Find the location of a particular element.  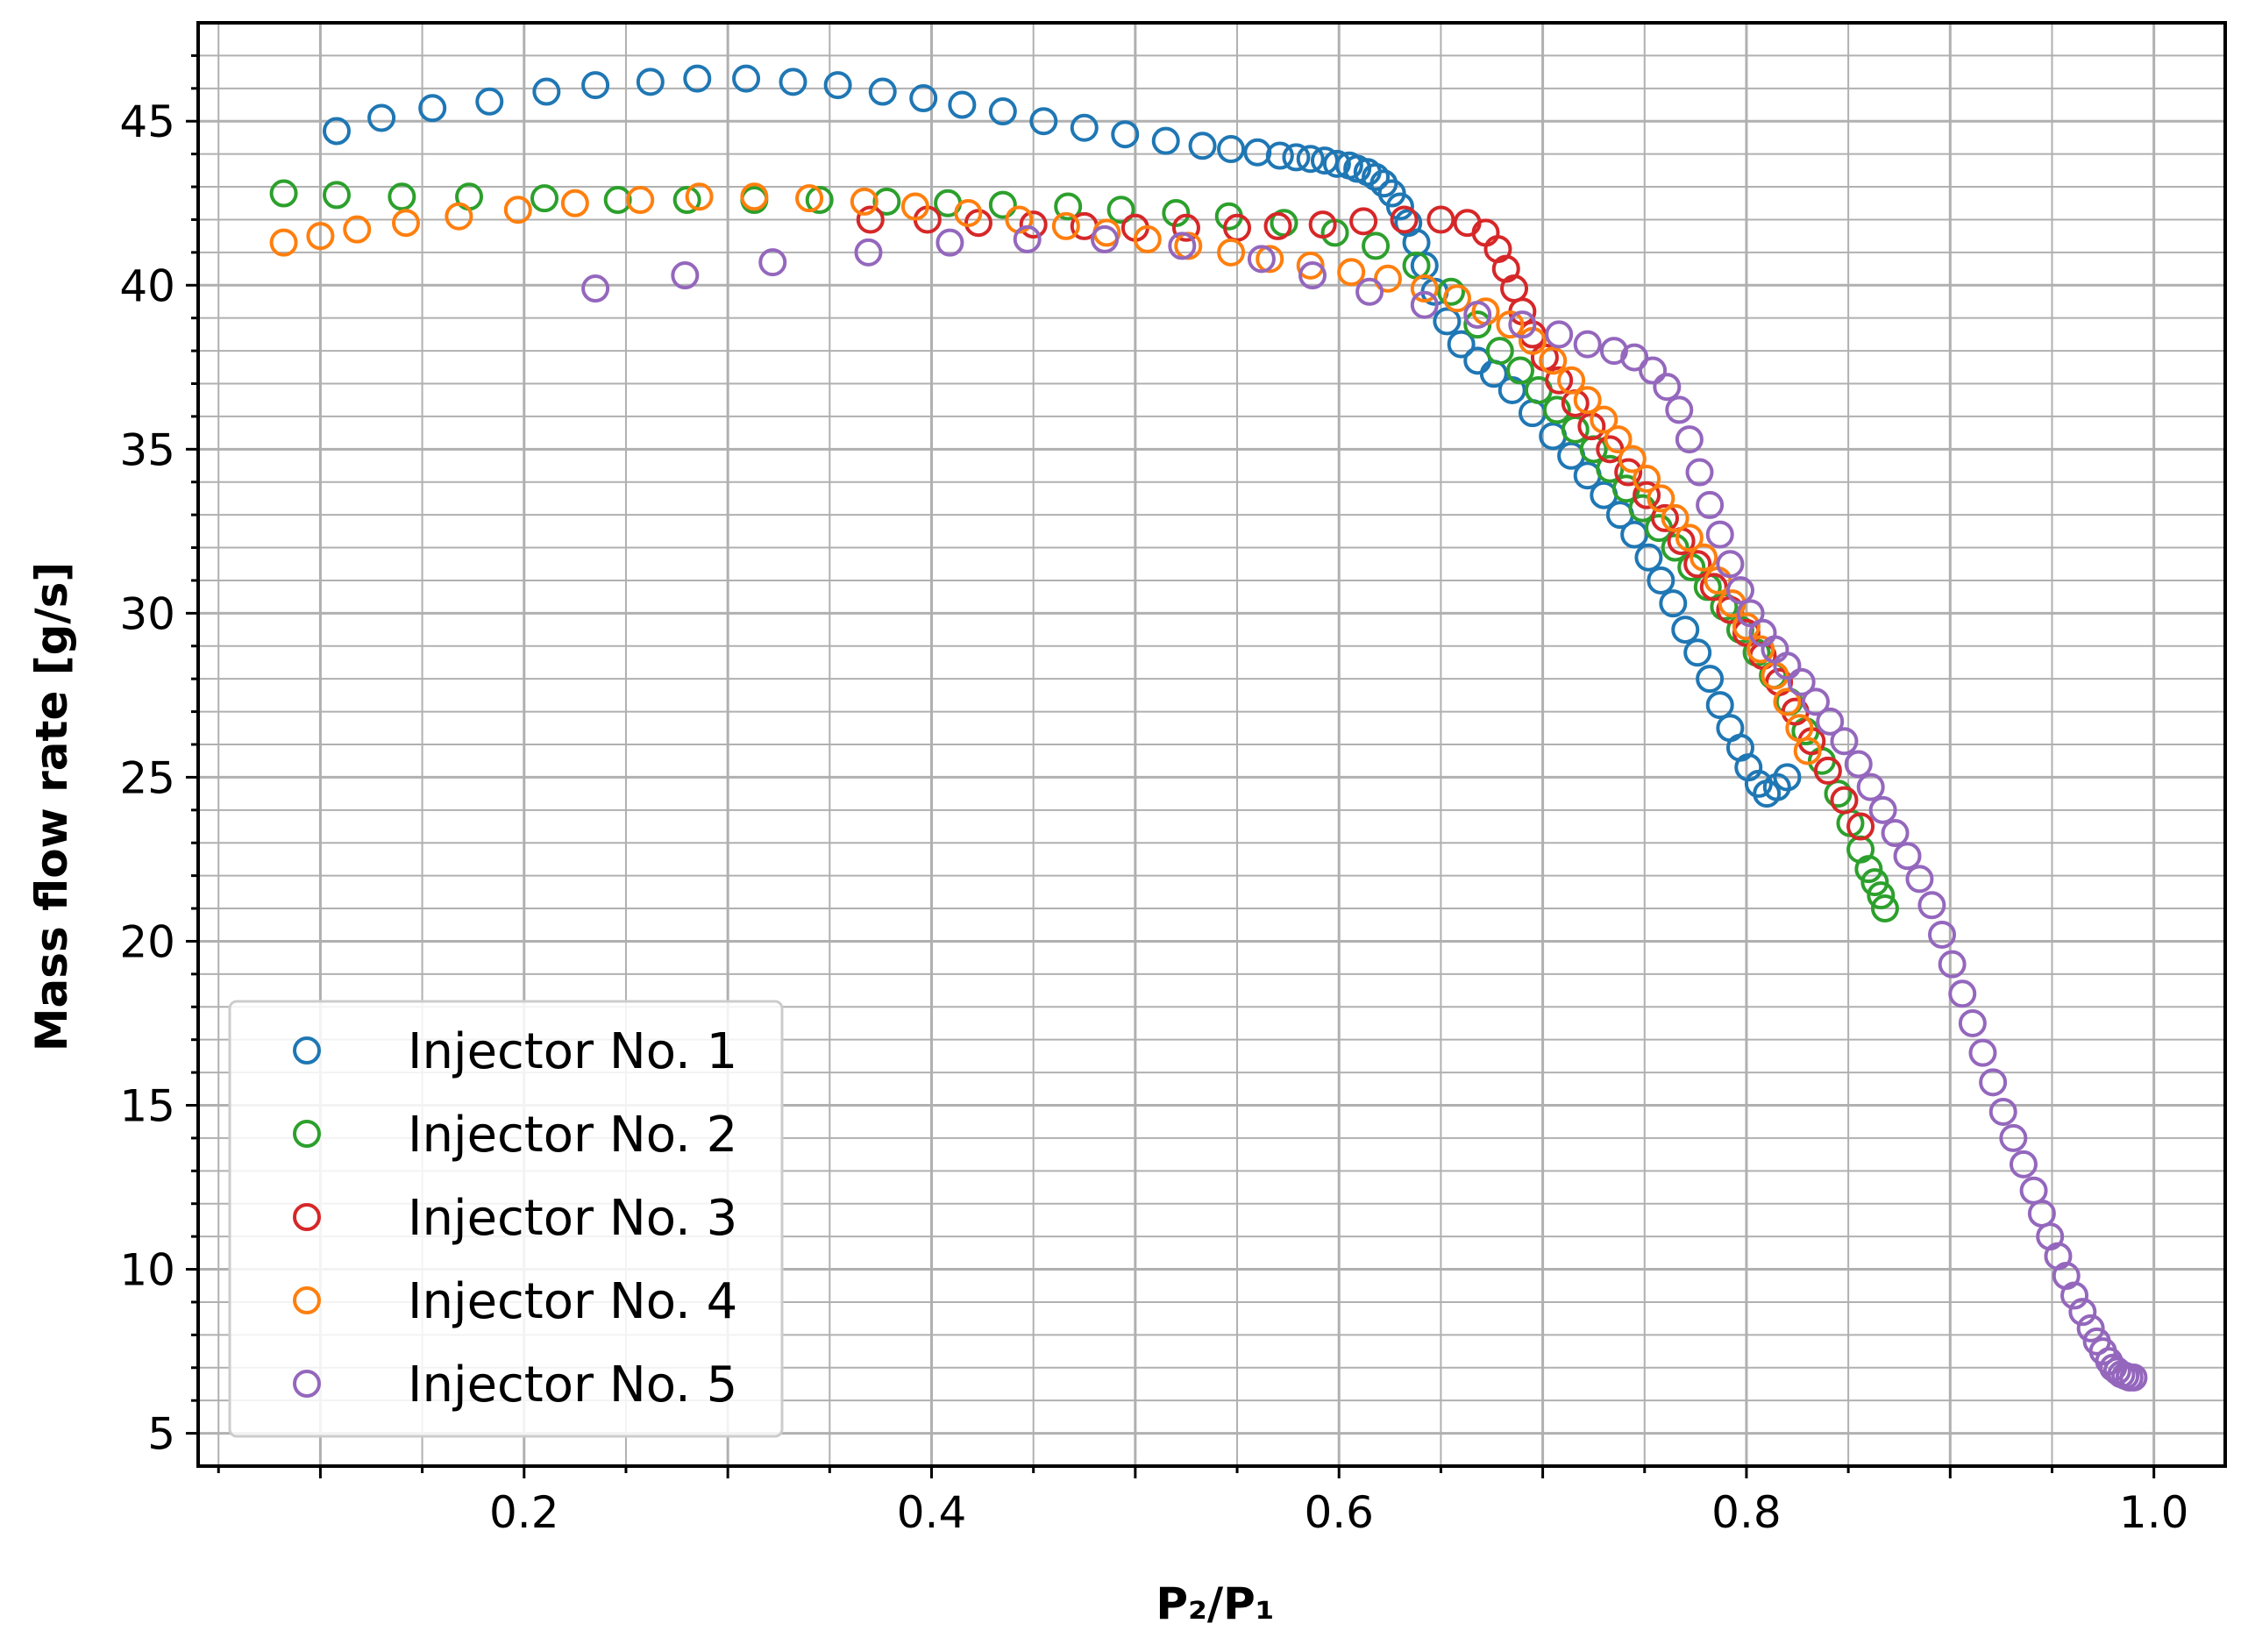

legend-box is located at coordinates (506, 1219).